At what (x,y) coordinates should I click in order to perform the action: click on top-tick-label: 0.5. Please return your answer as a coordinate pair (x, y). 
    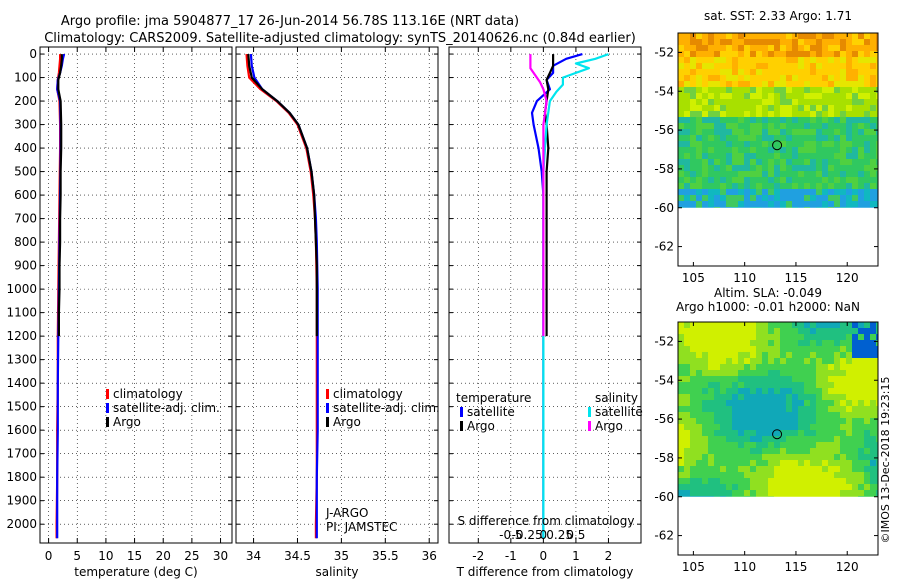
    Looking at the image, I should click on (575, 535).